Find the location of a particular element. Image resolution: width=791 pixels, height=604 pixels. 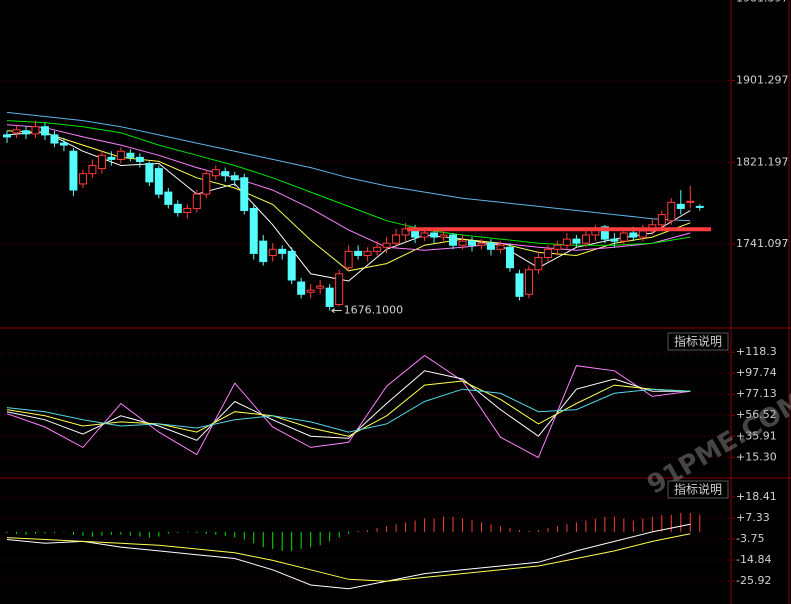

y-tick-label: +56.52 is located at coordinates (756, 414).